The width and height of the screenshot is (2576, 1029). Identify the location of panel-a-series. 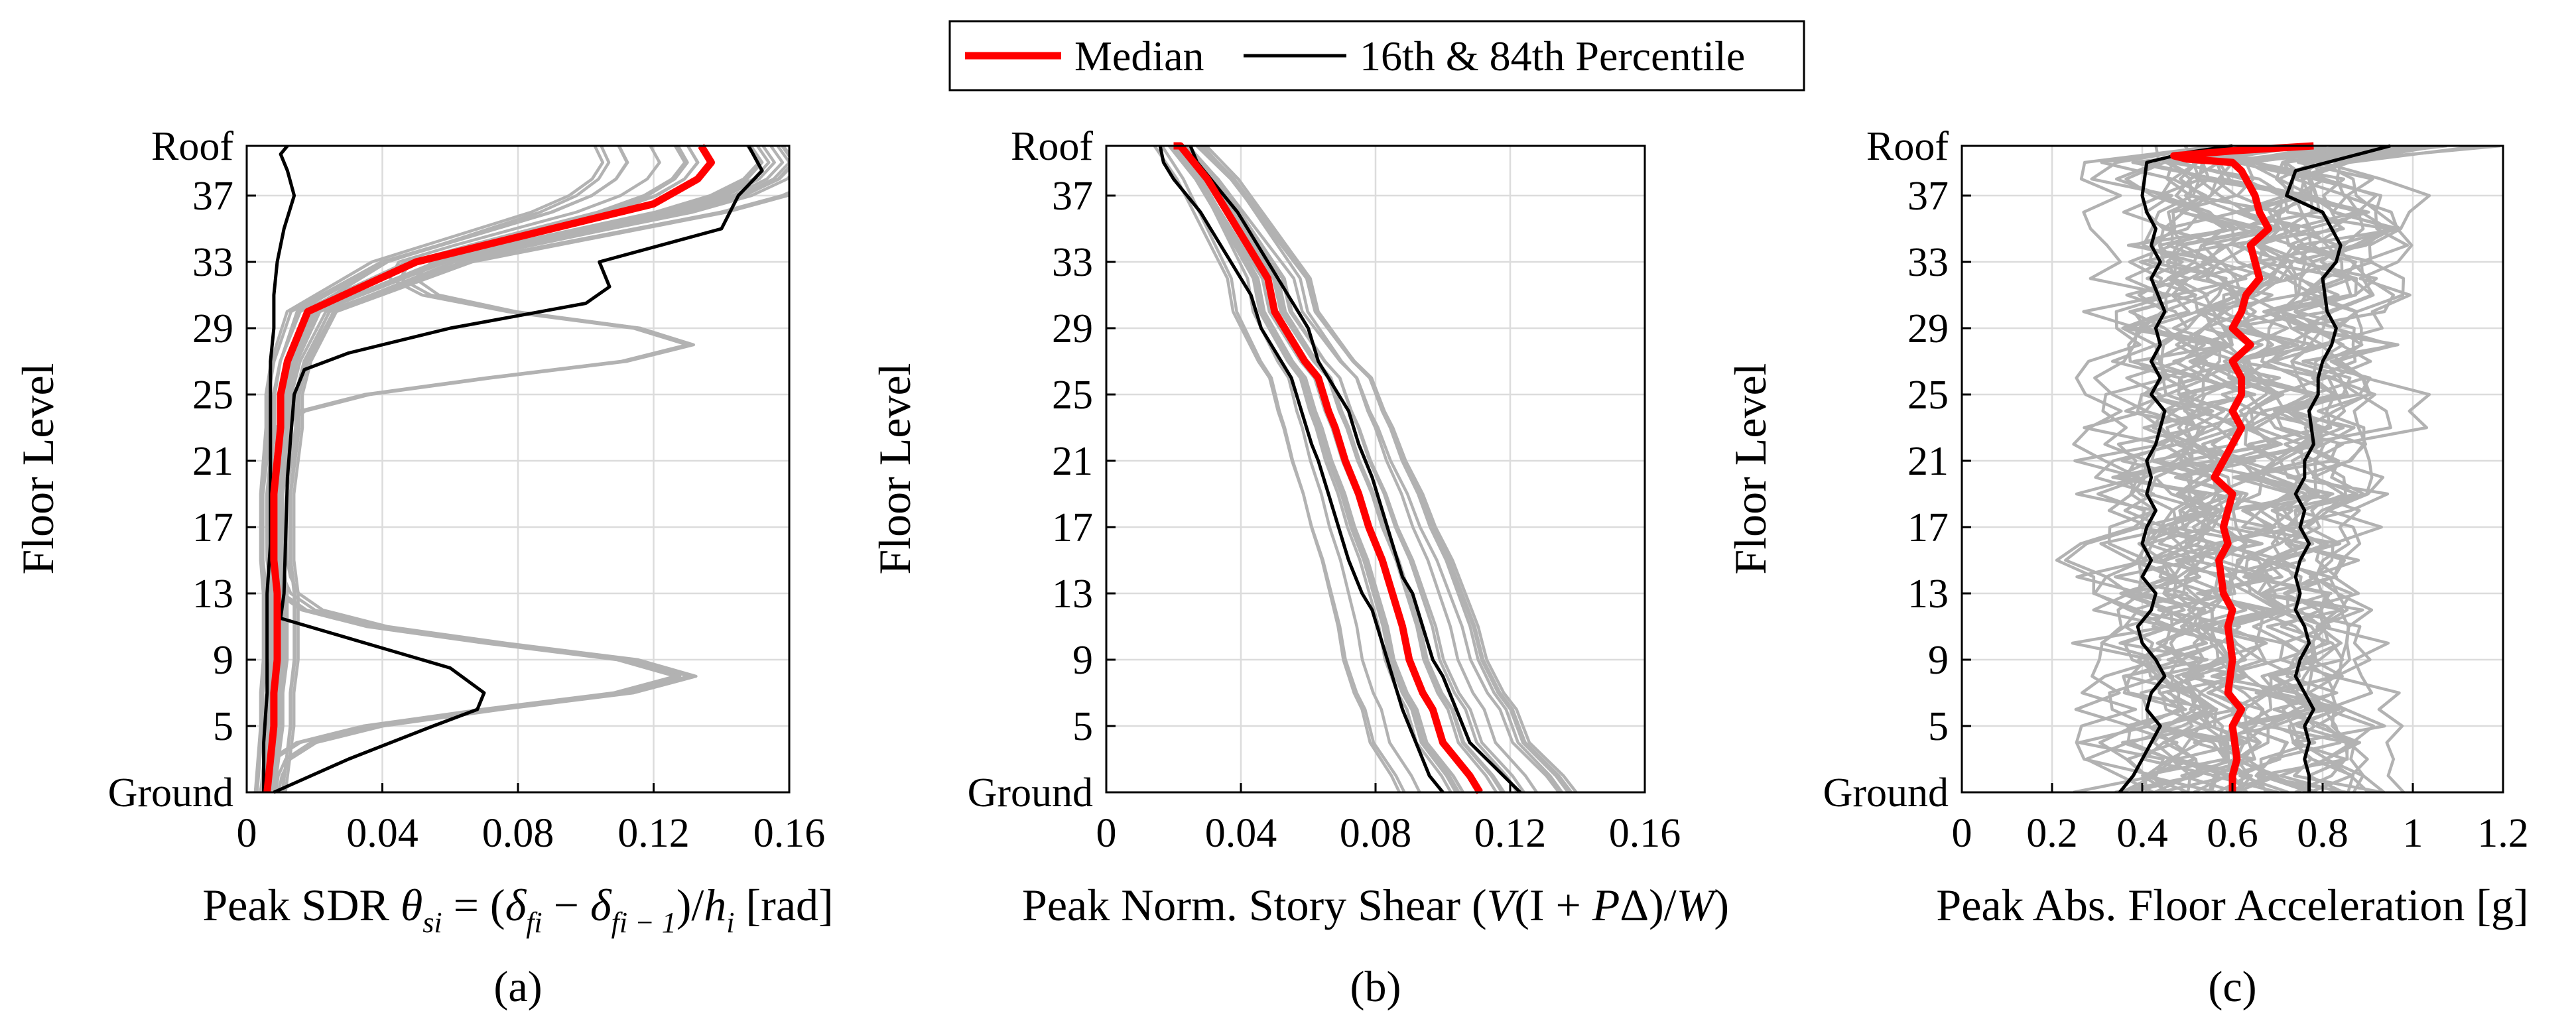
(513, 469).